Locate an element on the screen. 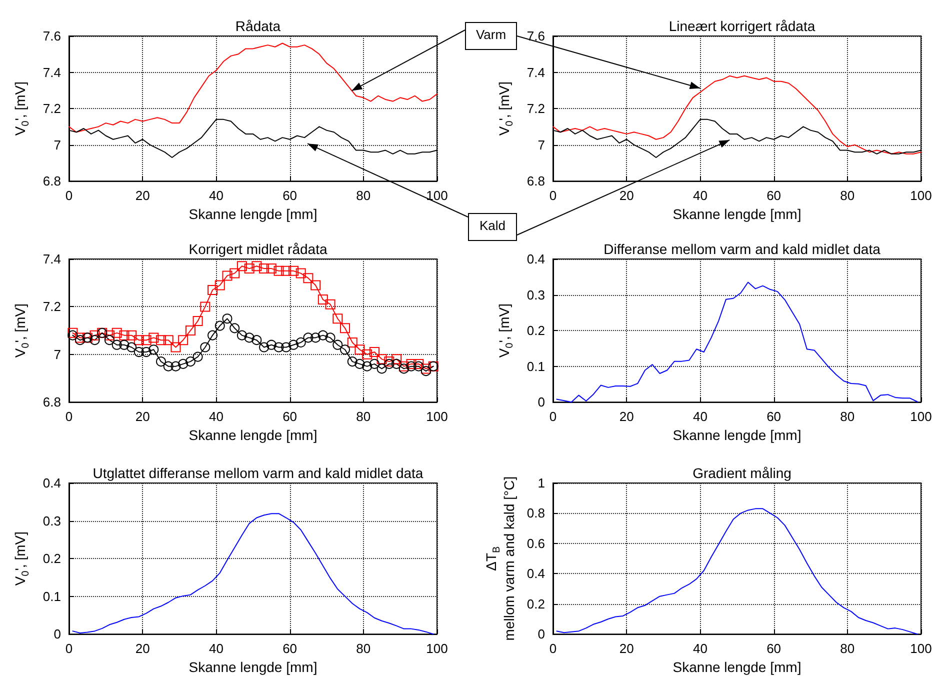  chart-title: Korrigert midlet rådata is located at coordinates (258, 249).